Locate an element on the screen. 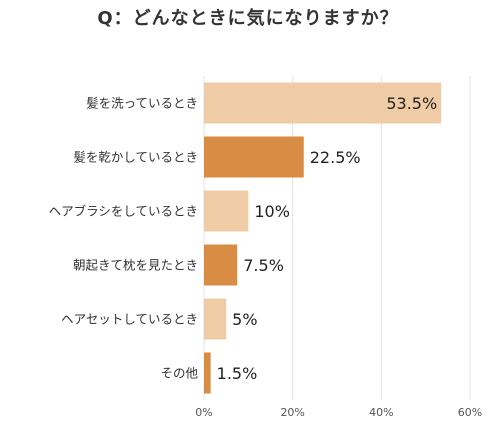 This screenshot has height=425, width=496. x-tick-label: 60% is located at coordinates (470, 412).